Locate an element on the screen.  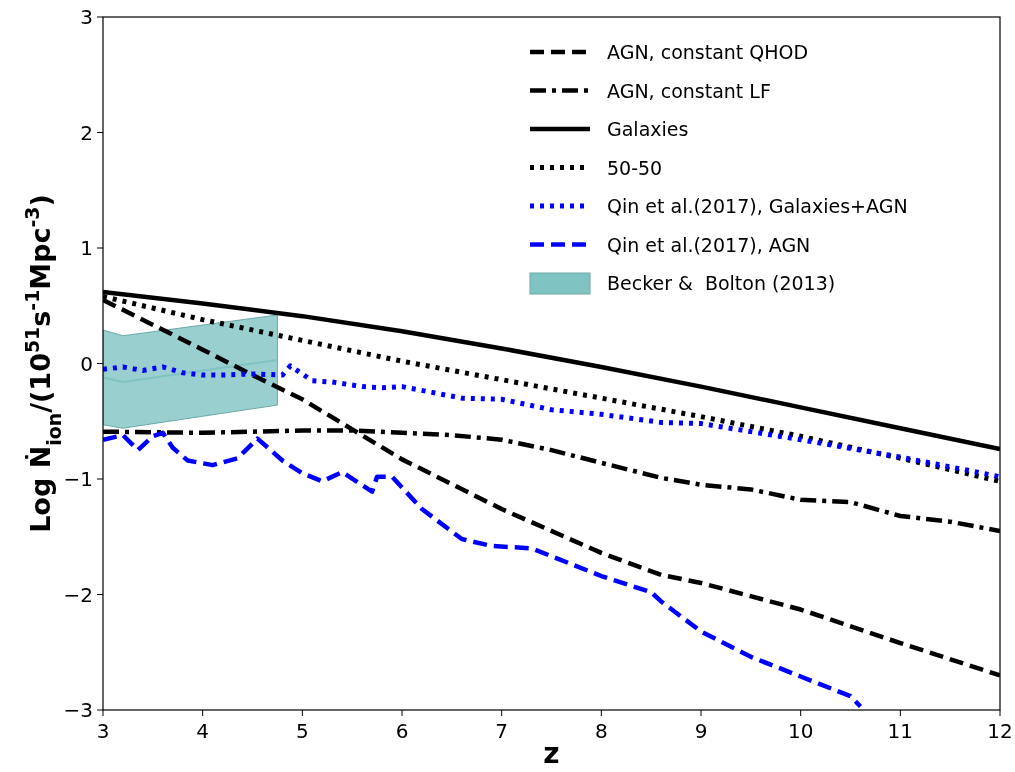
y-tick-label: 0 is located at coordinates (86, 363).